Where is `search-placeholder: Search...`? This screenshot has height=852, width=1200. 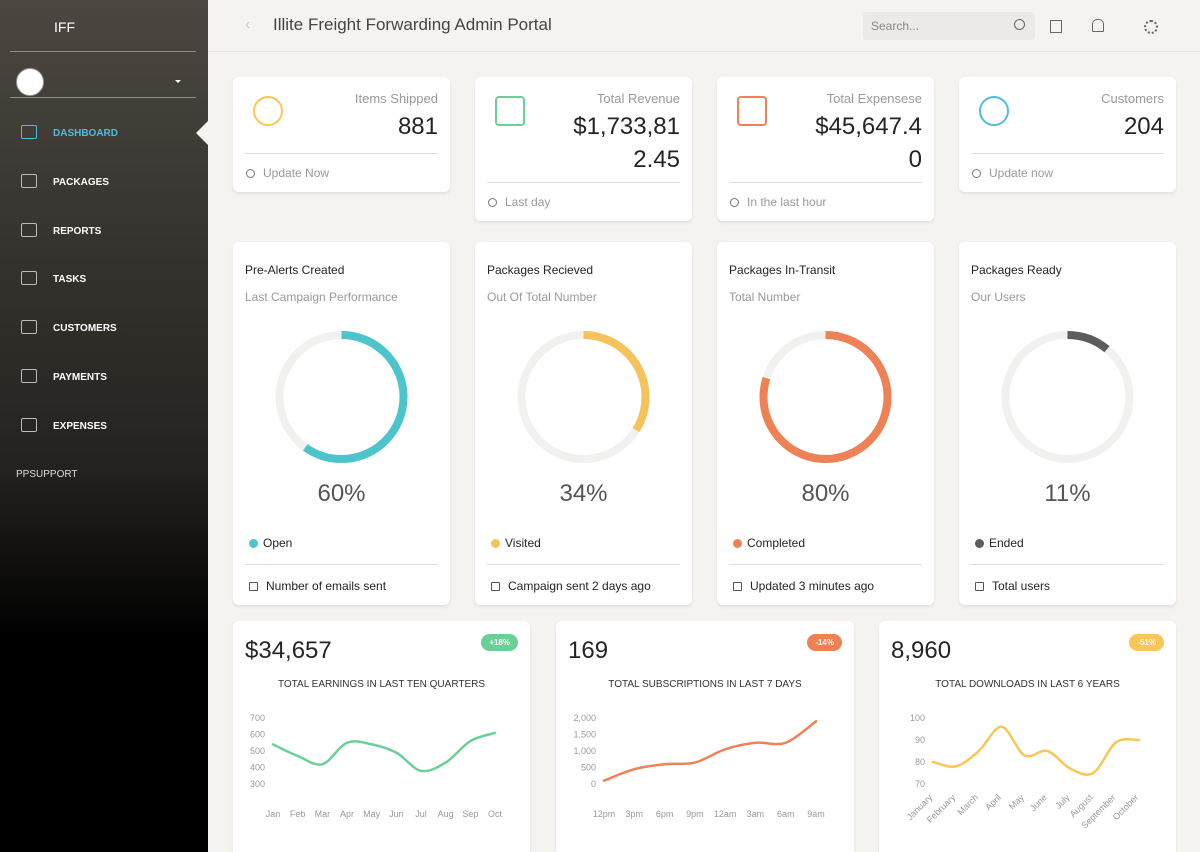 search-placeholder: Search... is located at coordinates (895, 26).